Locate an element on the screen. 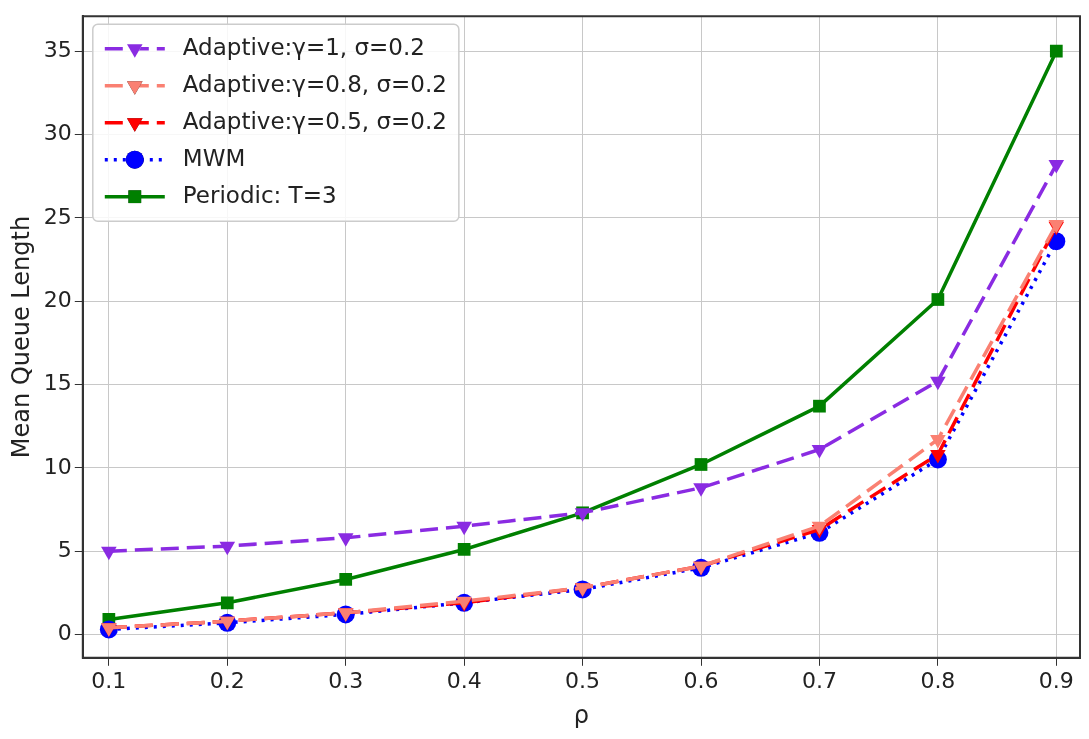 The width and height of the screenshot is (1089, 739). y-tick-label: 30 is located at coordinates (57, 133).